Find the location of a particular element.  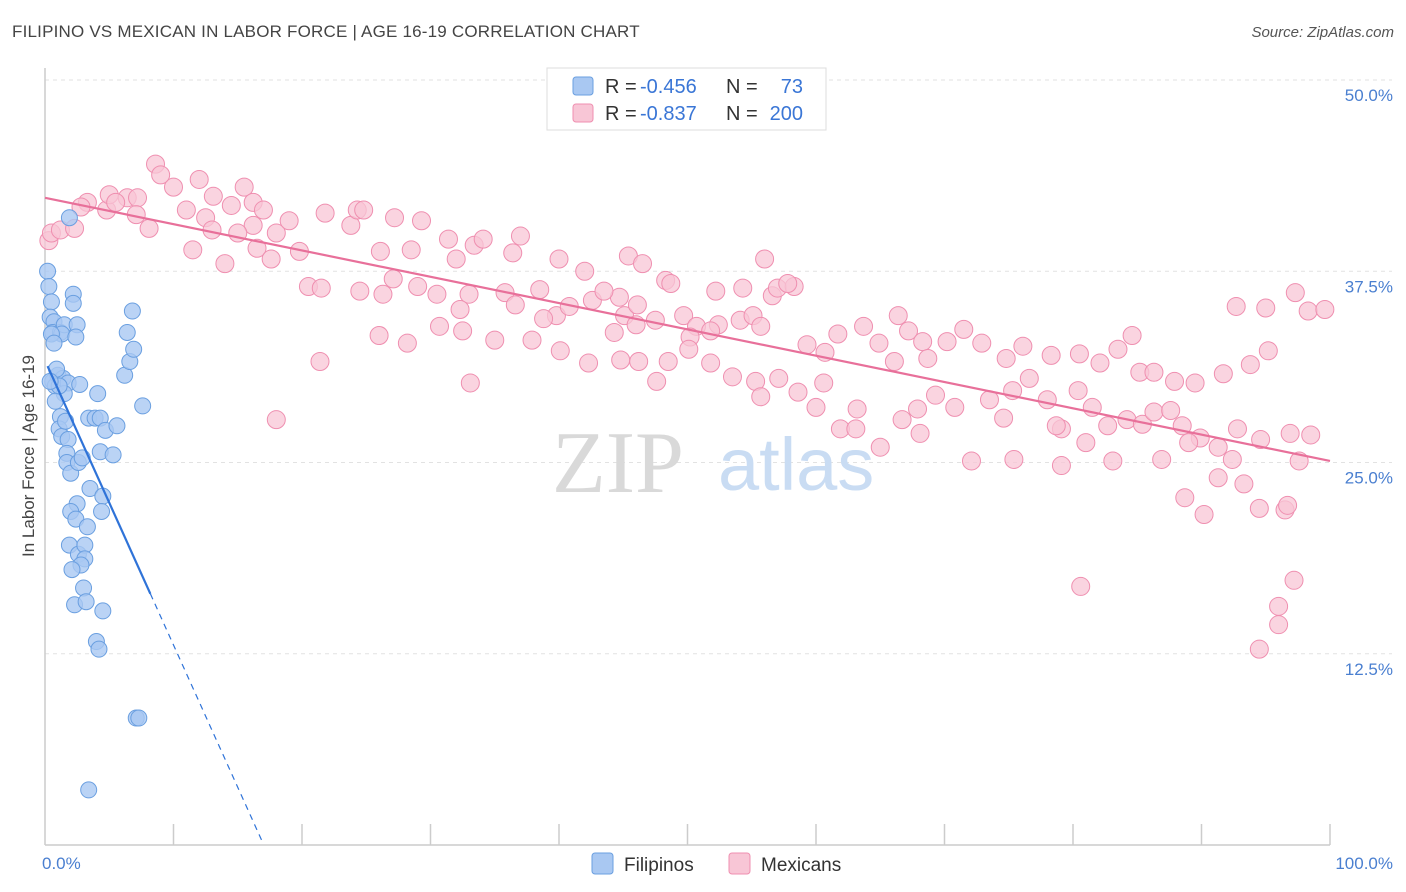

legend-bottom: Filipinos Mexicans is located at coordinates (716, 864).